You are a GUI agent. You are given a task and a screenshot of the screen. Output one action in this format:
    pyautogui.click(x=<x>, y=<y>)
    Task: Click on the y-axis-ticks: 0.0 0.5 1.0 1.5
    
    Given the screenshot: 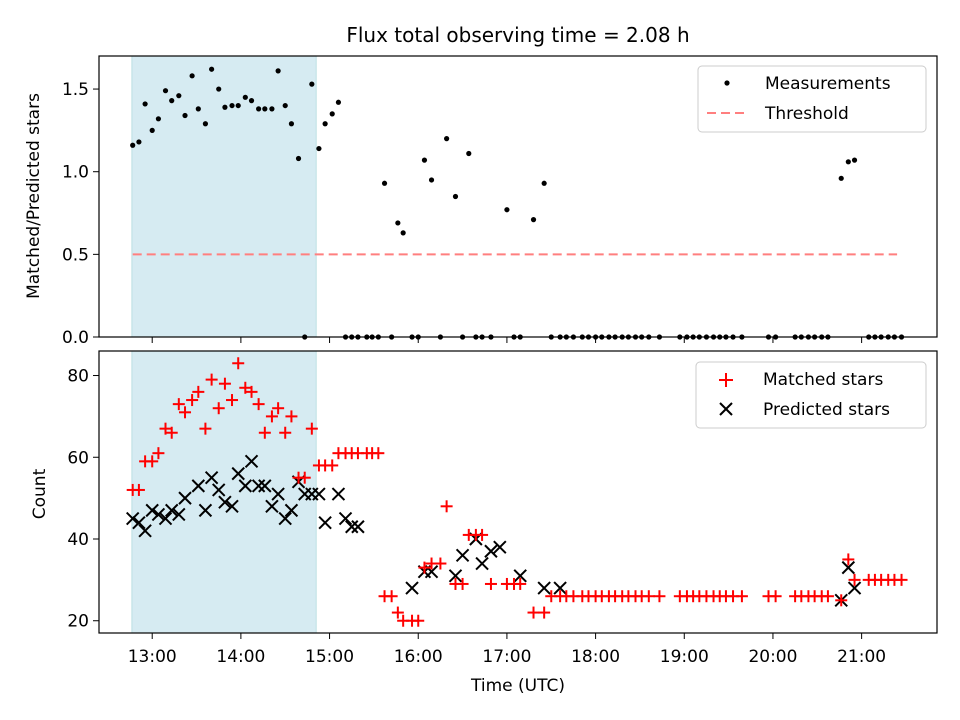 What is the action you would take?
    pyautogui.click(x=80, y=214)
    